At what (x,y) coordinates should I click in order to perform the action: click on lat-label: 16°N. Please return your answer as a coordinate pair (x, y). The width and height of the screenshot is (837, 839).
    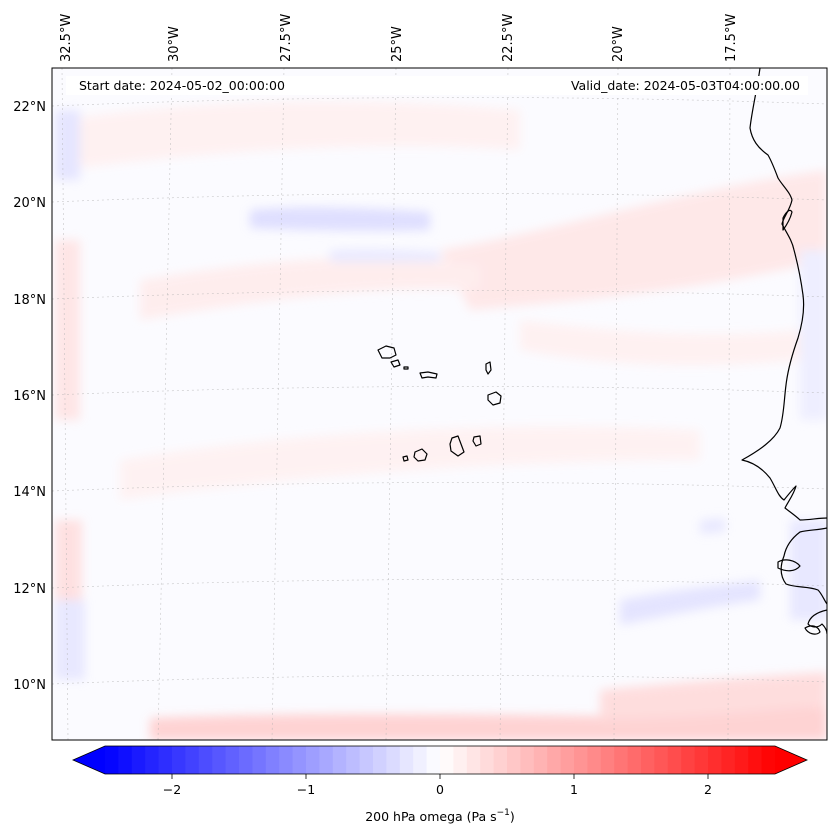
    Looking at the image, I should click on (29, 396).